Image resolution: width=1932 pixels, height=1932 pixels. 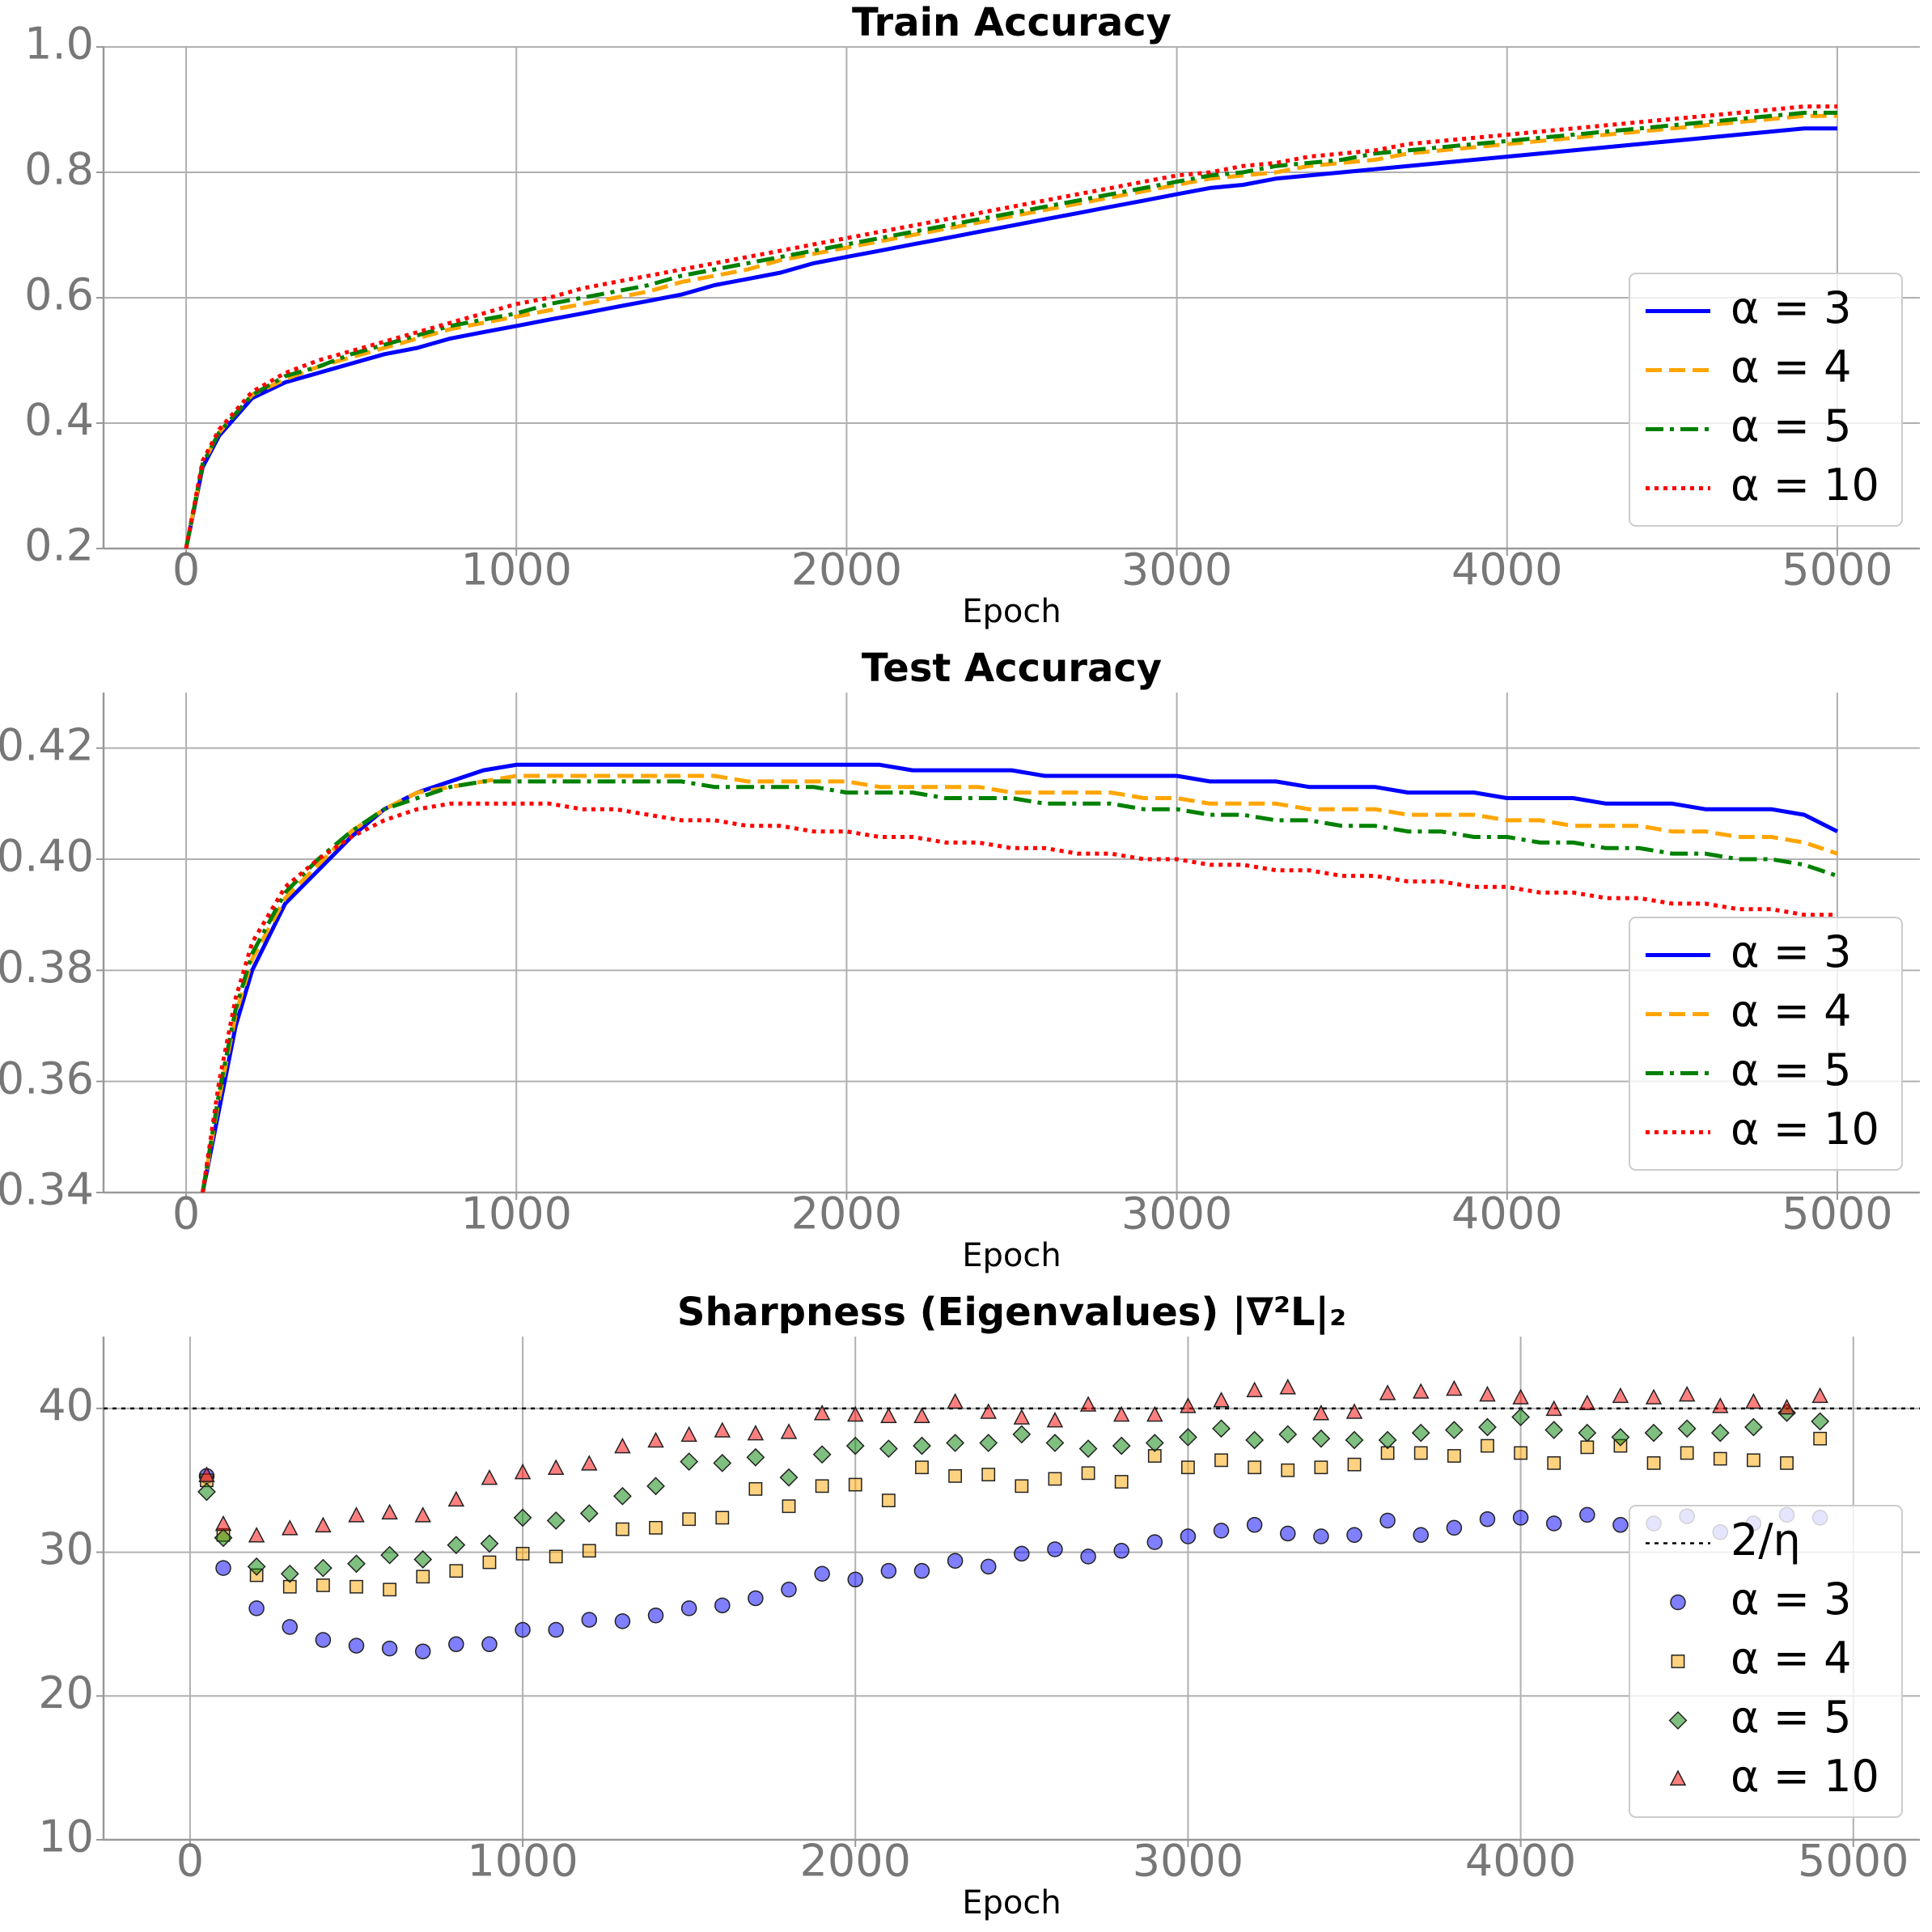 What do you see at coordinates (1011, 22) in the screenshot?
I see `chart-title: Train Accuracy` at bounding box center [1011, 22].